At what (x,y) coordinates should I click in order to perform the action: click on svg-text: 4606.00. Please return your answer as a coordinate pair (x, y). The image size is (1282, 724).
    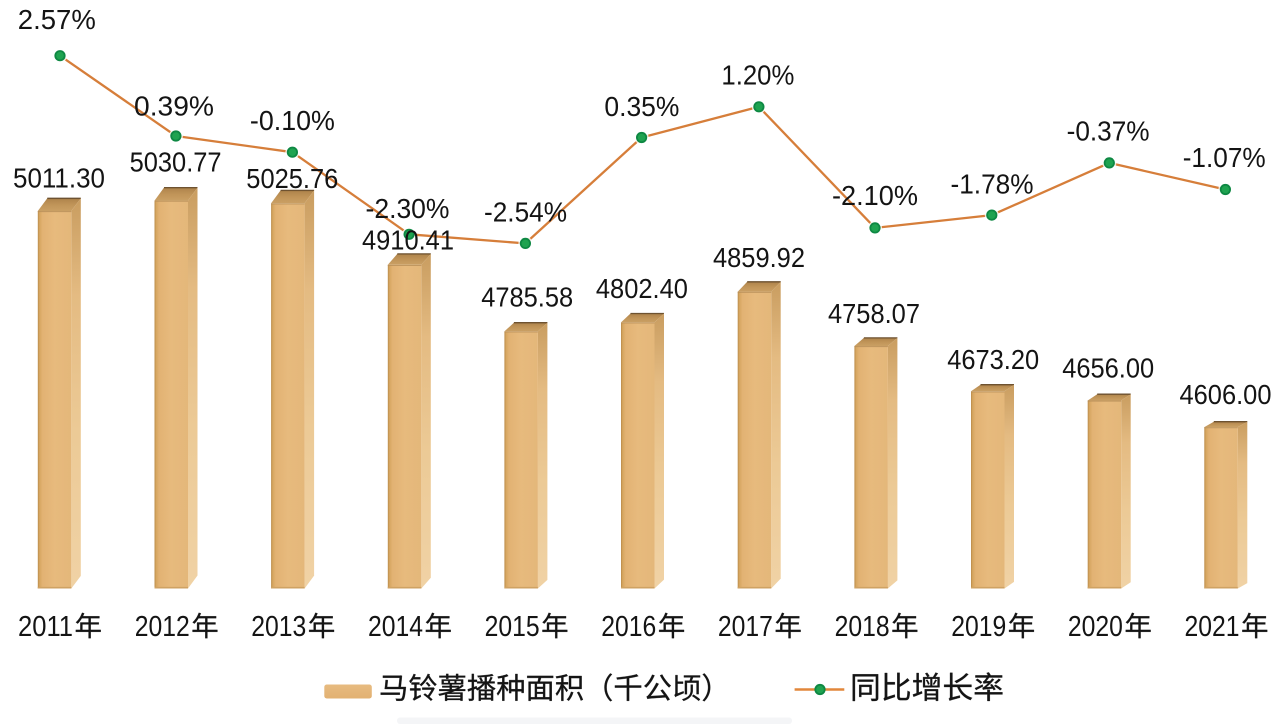
    Looking at the image, I should click on (1226, 394).